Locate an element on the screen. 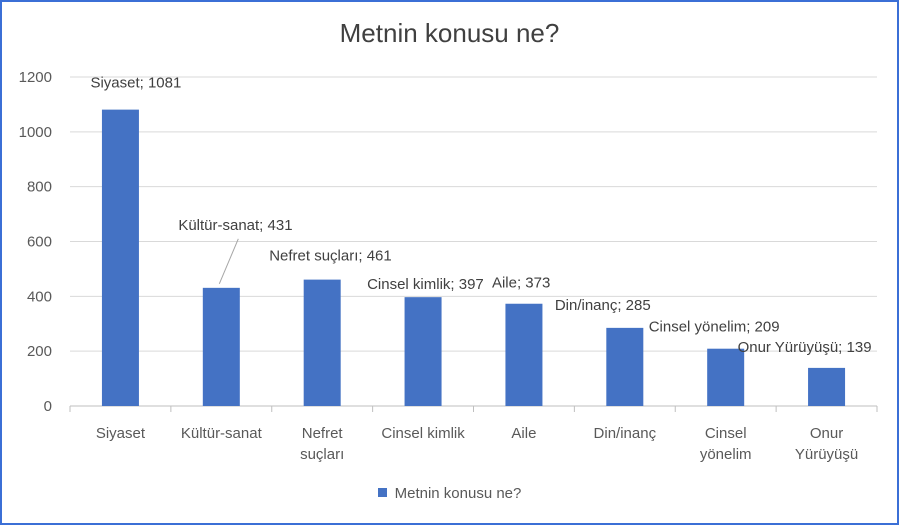 The width and height of the screenshot is (899, 525). data-label: Kültür-sanat; 431 is located at coordinates (235, 225).